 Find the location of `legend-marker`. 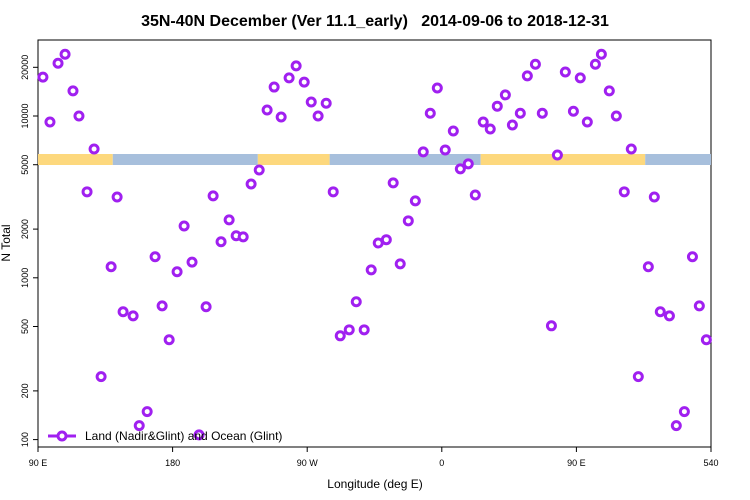

legend-marker is located at coordinates (62, 436).